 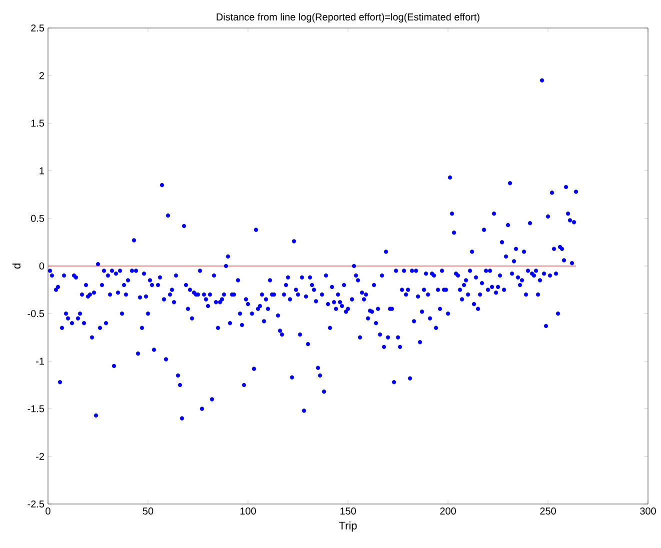 What do you see at coordinates (36, 314) in the screenshot?
I see `y-tick-label: -0.5` at bounding box center [36, 314].